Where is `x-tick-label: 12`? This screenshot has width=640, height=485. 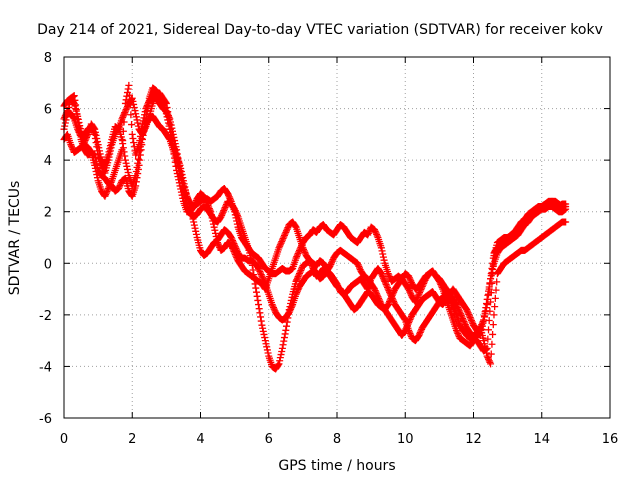 x-tick-label: 12 is located at coordinates (473, 439).